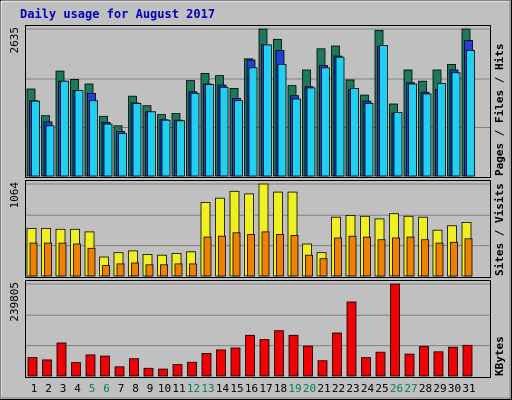 The image size is (512, 400). Describe the element at coordinates (410, 388) in the screenshot. I see `day-label-27: 27` at that location.